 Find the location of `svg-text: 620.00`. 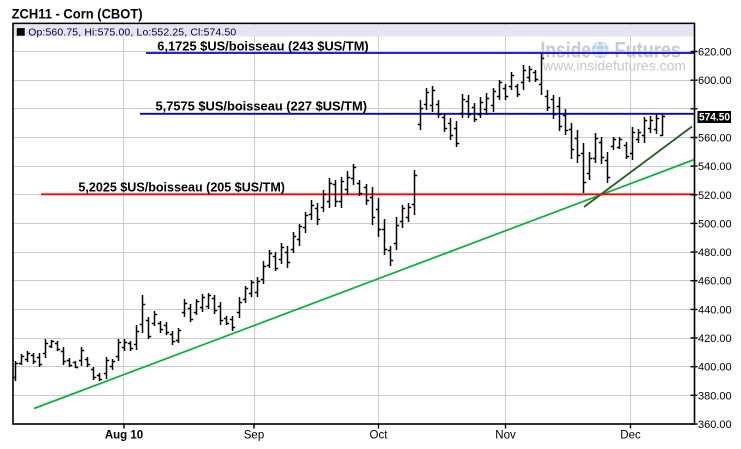

svg-text: 620.00 is located at coordinates (715, 53).